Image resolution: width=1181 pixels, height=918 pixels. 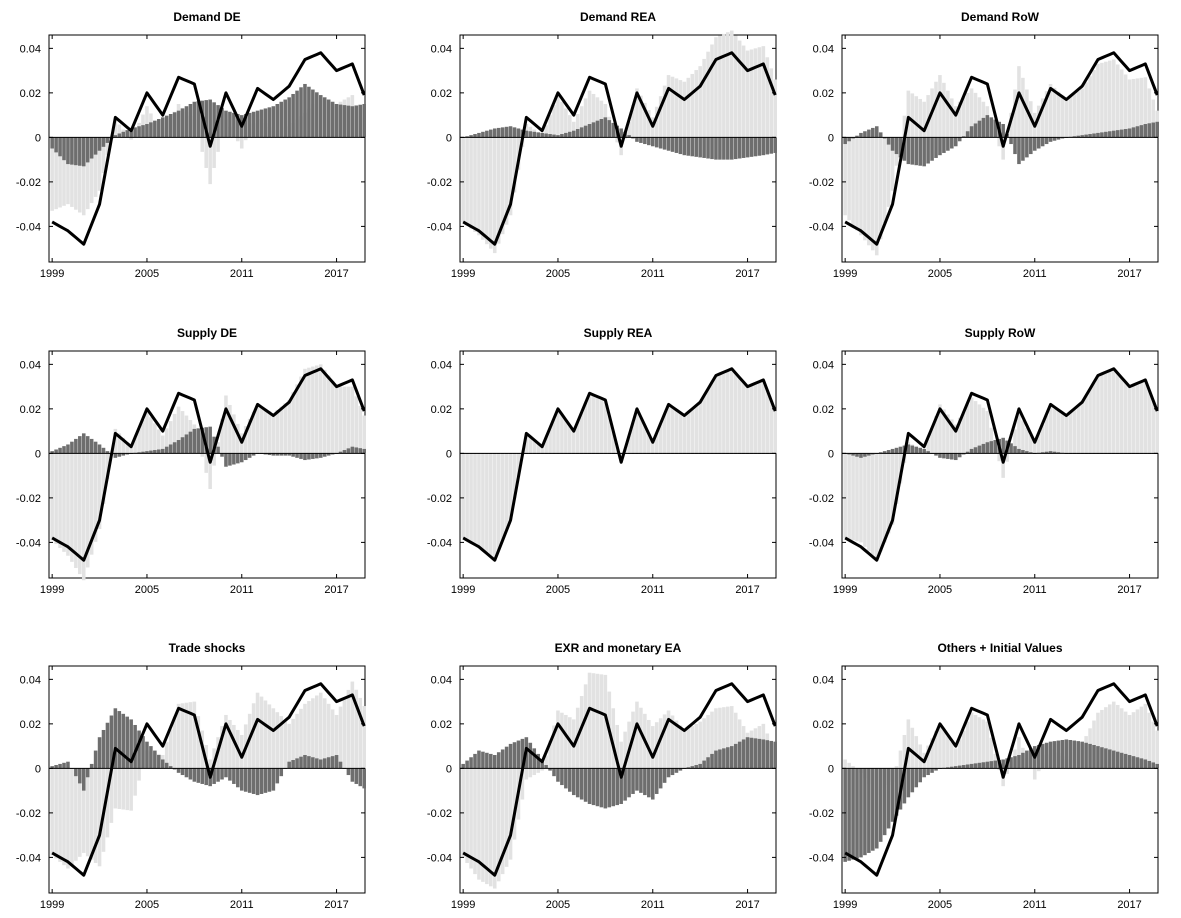 What do you see at coordinates (441, 680) in the screenshot?
I see `y-tick-label: 0.04` at bounding box center [441, 680].